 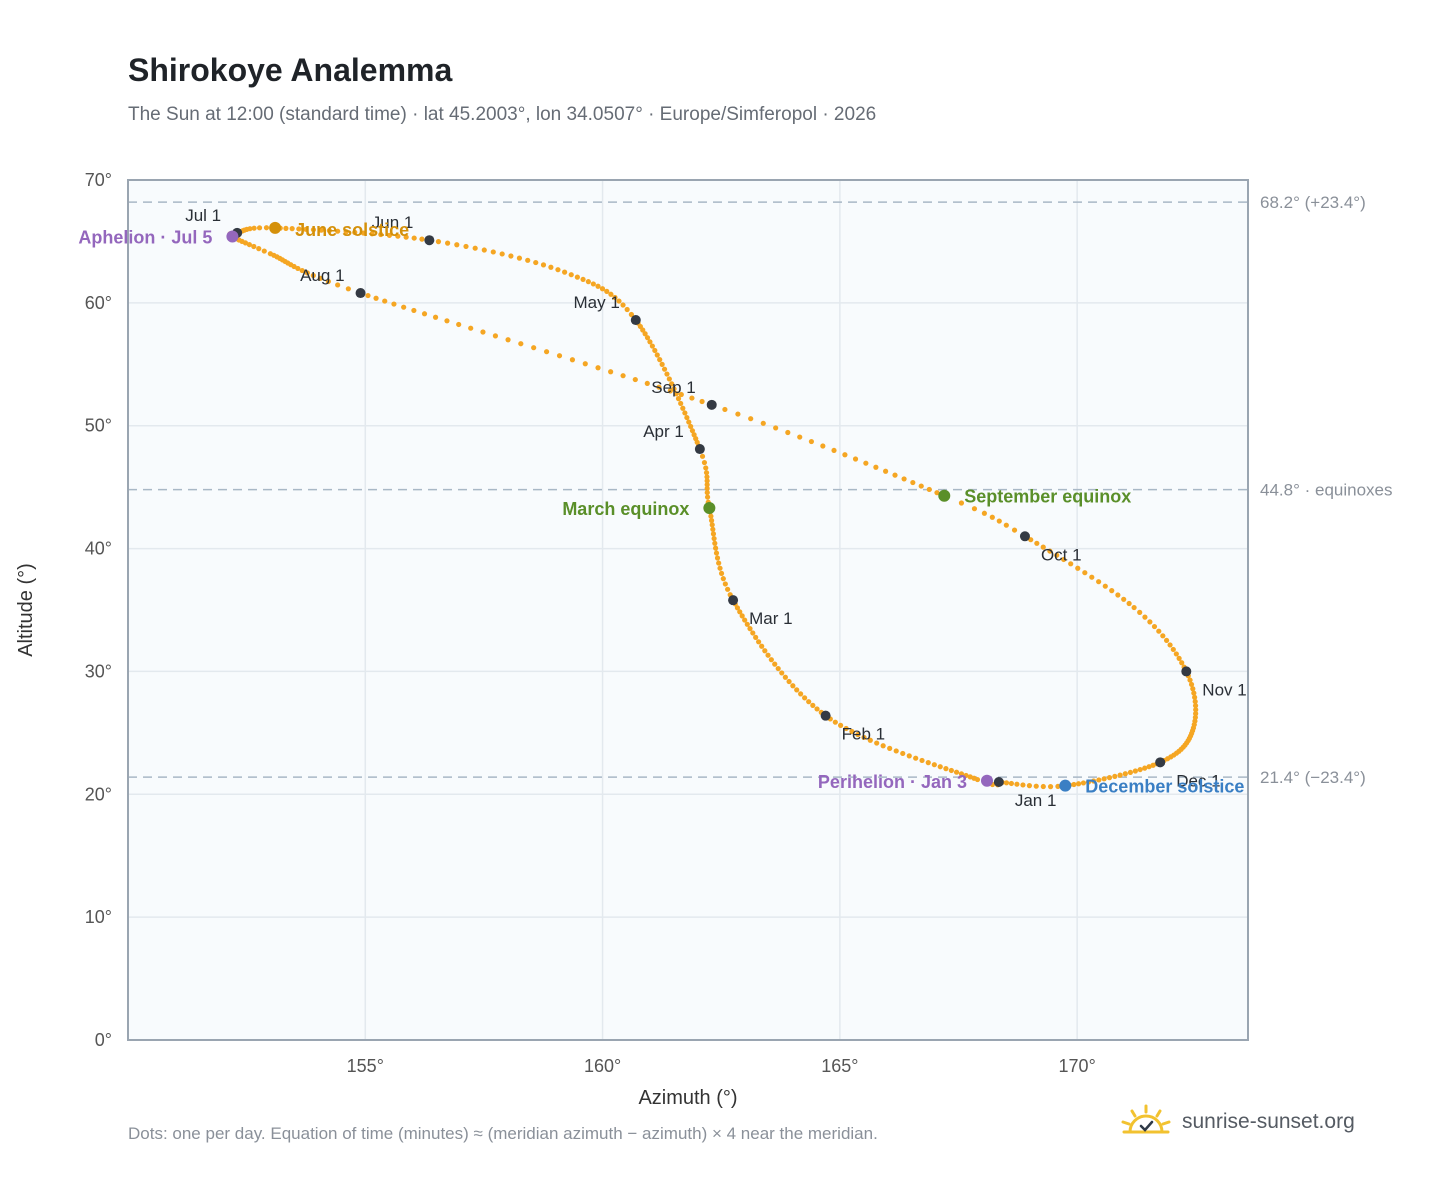 What do you see at coordinates (1237, 1122) in the screenshot?
I see `brand: sunrise-sunset.org` at bounding box center [1237, 1122].